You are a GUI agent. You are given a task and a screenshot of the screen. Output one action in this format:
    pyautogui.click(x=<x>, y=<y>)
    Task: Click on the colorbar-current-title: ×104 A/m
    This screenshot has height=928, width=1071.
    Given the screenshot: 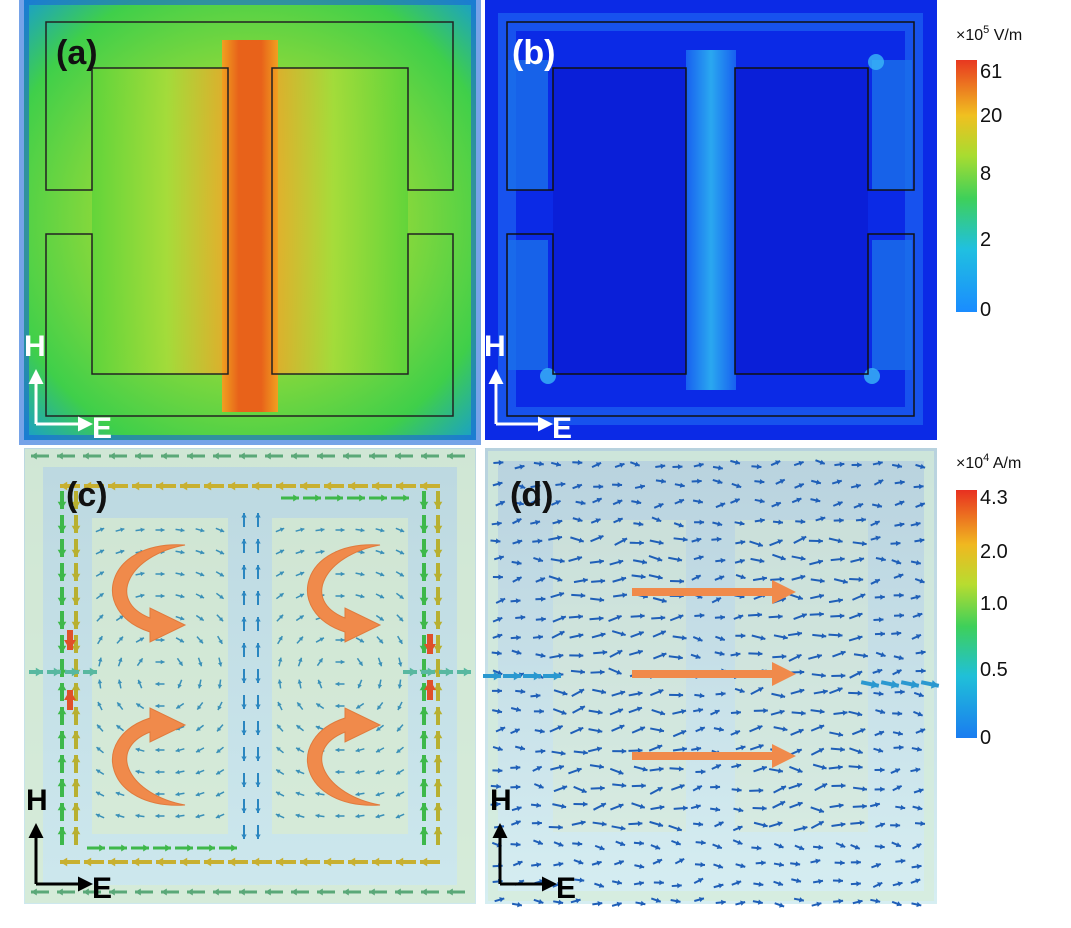 What is the action you would take?
    pyautogui.click(x=988, y=462)
    